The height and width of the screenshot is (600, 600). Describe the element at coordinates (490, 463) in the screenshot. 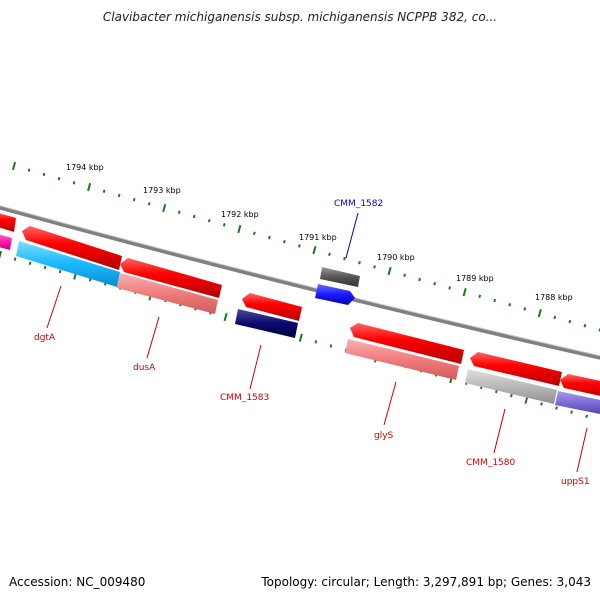

I see `gene-label-cmm-1580: CMM_1580` at that location.